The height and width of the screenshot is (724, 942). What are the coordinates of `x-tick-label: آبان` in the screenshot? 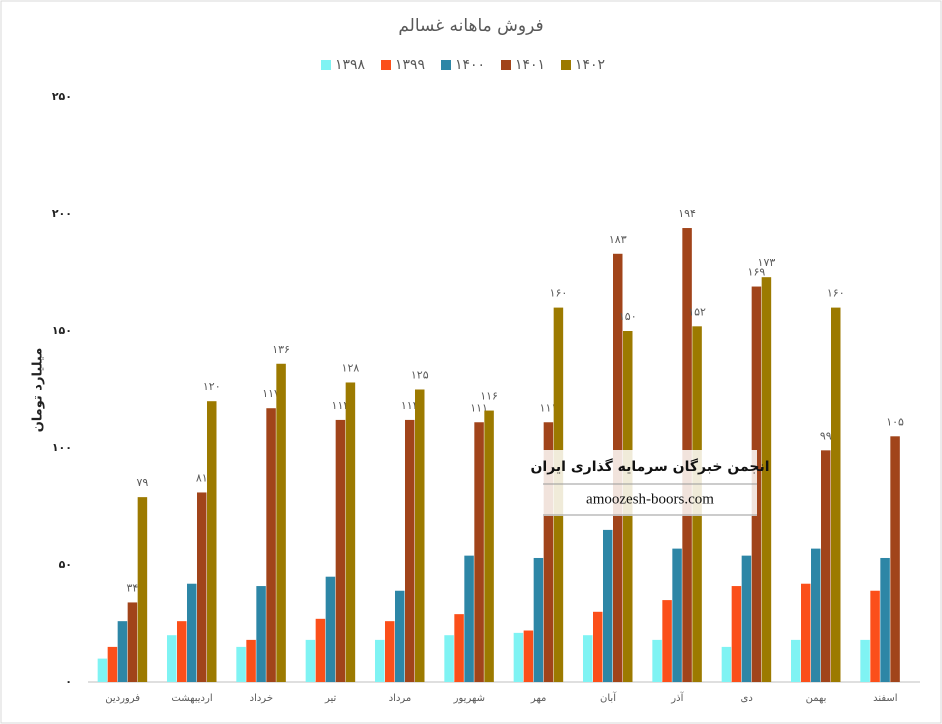 It's located at (608, 697).